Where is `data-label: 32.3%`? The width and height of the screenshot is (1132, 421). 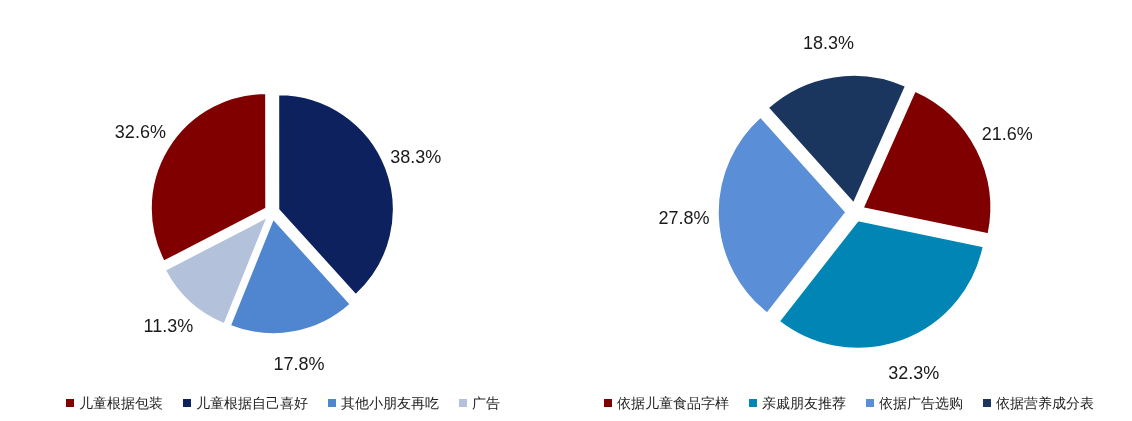 data-label: 32.3% is located at coordinates (914, 372).